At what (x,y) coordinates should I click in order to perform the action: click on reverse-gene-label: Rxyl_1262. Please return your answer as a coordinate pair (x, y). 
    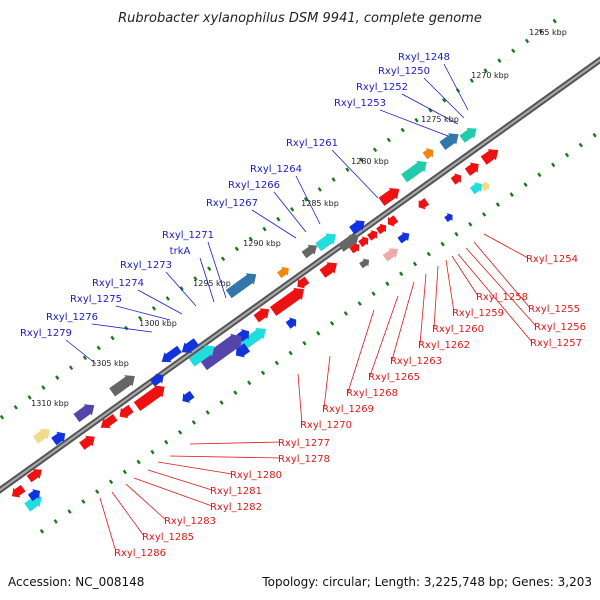
    Looking at the image, I should click on (444, 345).